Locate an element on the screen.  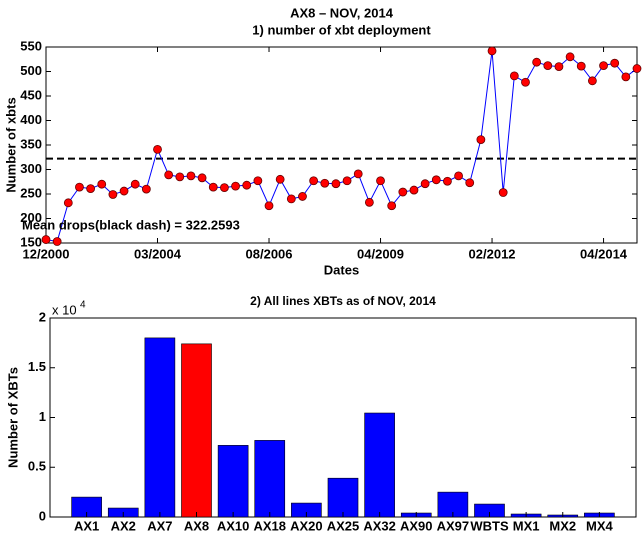
x-tick-label: 04/2009 is located at coordinates (380, 253).